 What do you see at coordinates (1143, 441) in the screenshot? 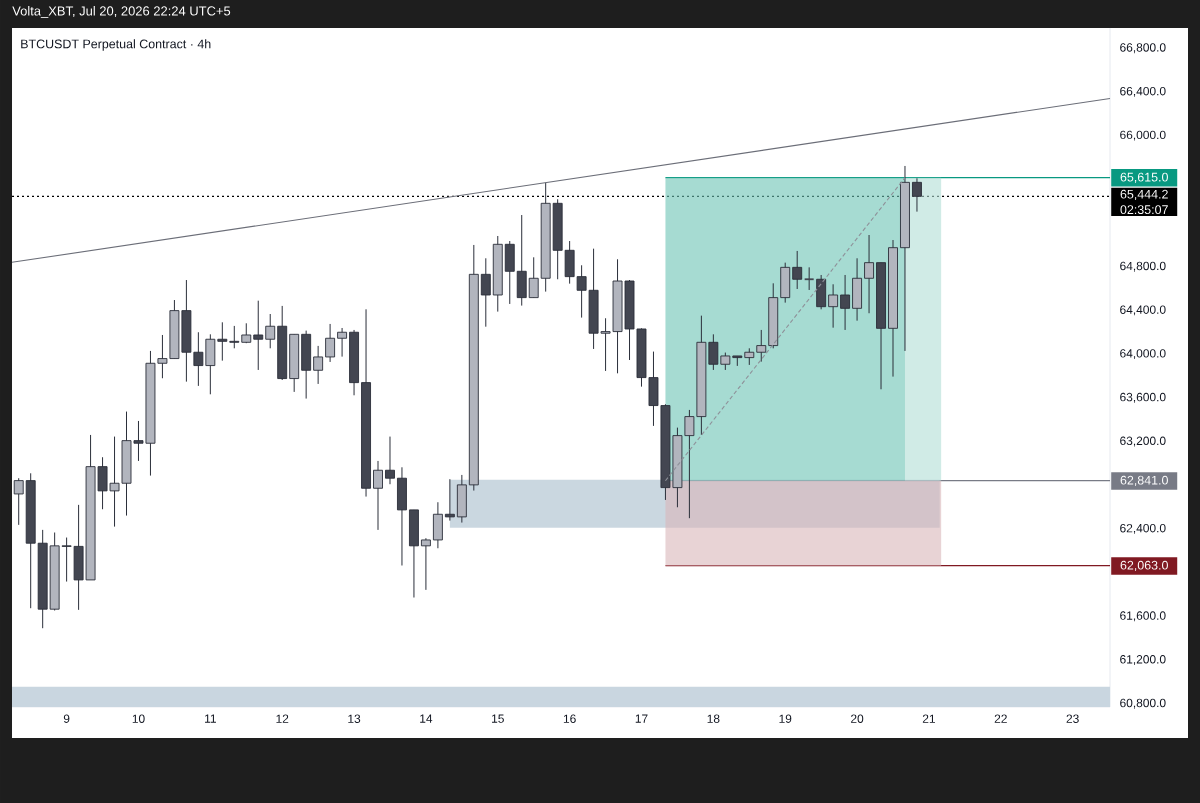
I see `y-tick-label: 63,200.0` at bounding box center [1143, 441].